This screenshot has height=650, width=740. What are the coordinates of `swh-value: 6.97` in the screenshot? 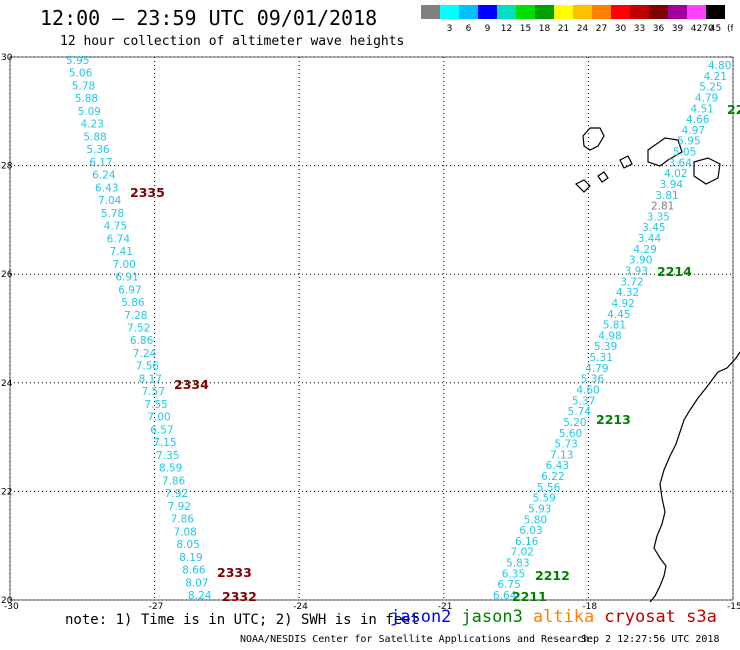 It's located at (129, 290).